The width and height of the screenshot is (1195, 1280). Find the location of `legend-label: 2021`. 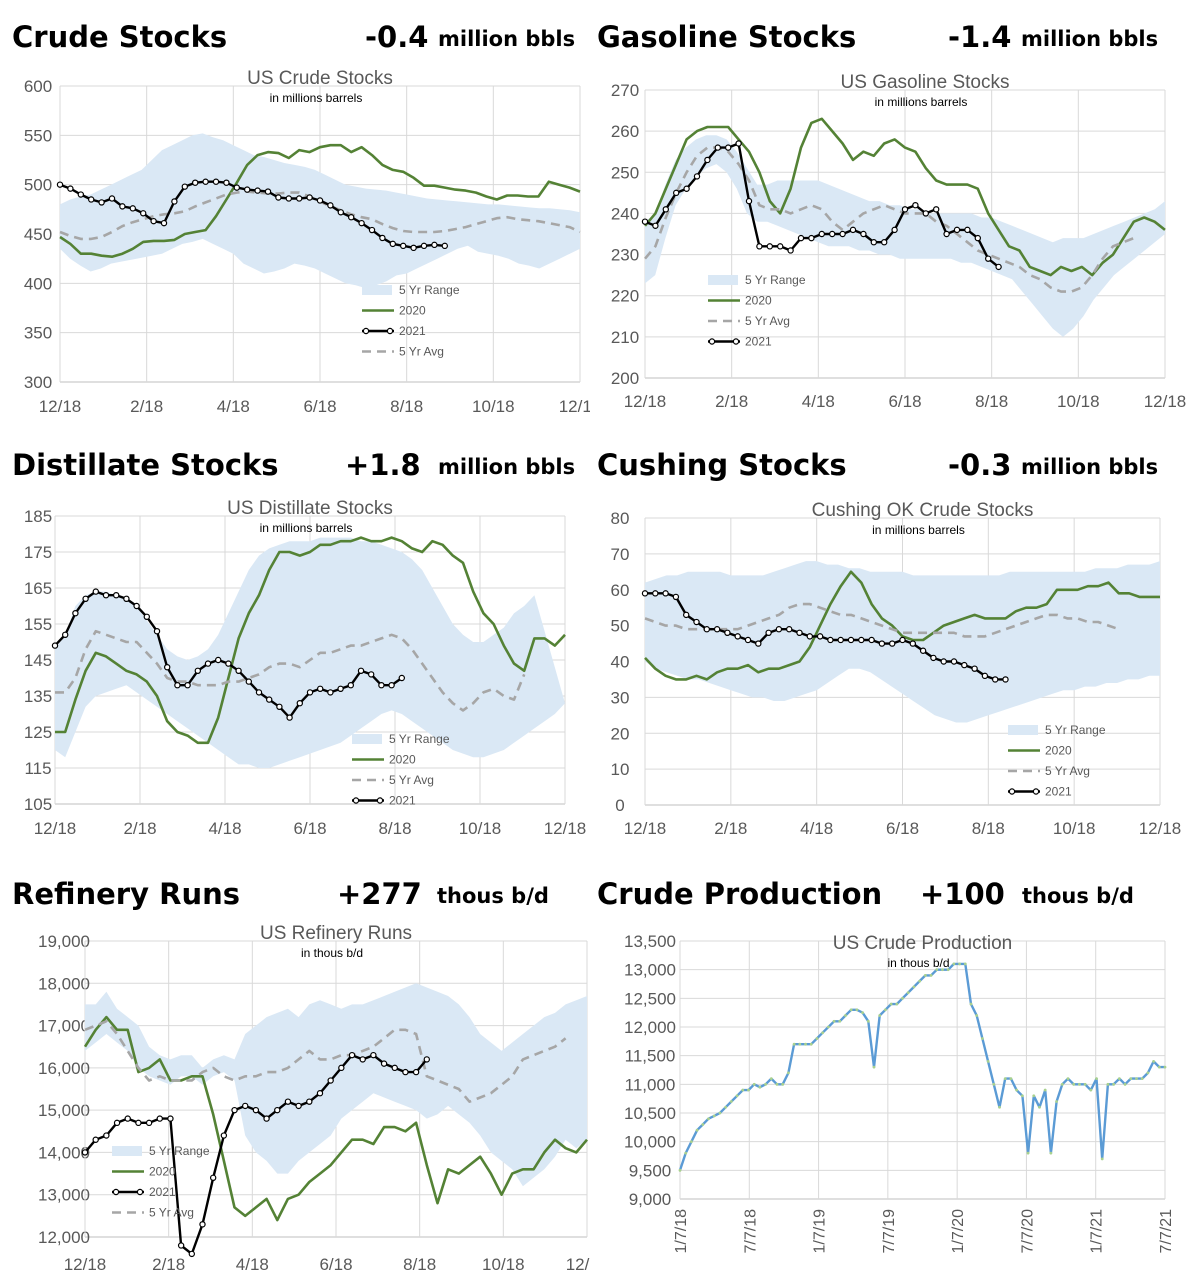

legend-label: 2021 is located at coordinates (162, 1192).